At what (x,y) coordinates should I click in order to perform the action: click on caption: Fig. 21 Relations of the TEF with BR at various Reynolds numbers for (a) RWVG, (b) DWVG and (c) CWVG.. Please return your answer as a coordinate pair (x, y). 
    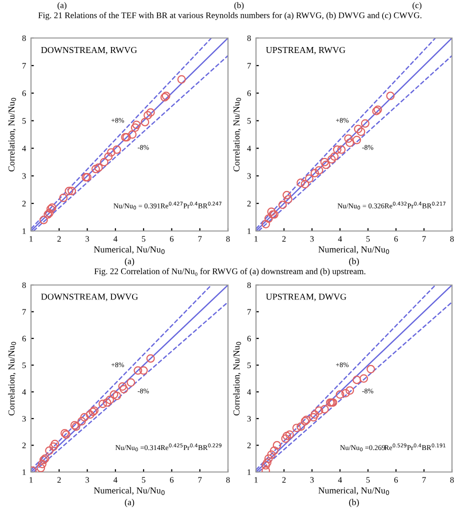
    Looking at the image, I should click on (230, 16).